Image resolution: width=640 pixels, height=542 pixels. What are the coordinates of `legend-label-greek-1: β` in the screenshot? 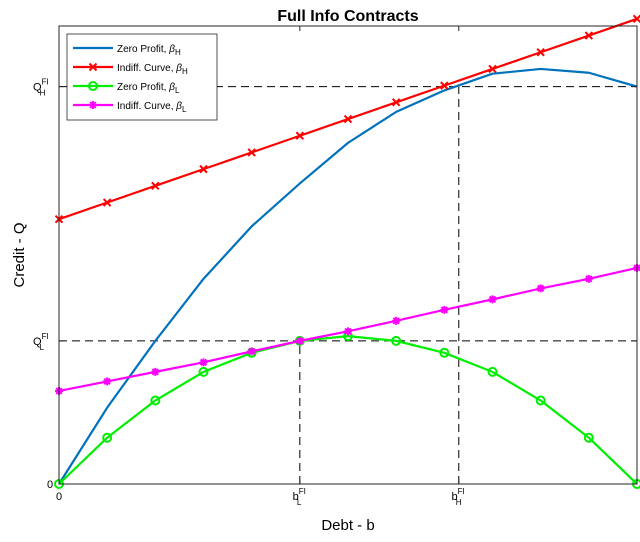 It's located at (178, 68).